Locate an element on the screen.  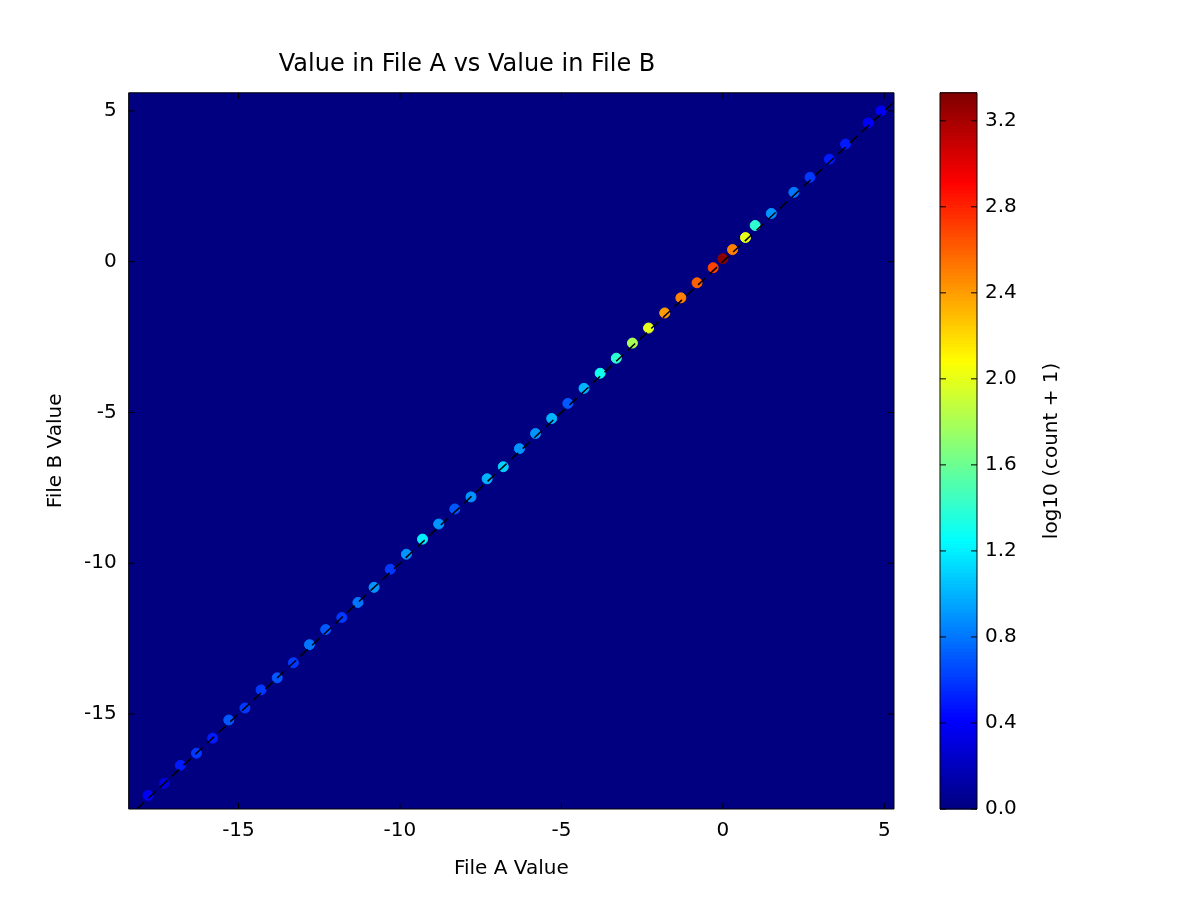
y-tick-label: 5 is located at coordinates (110, 109).